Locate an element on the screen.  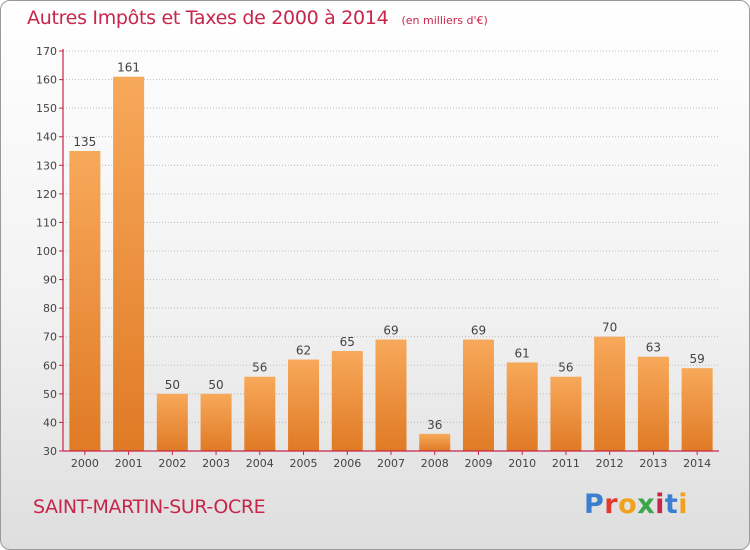
x-tick-label: 2003 is located at coordinates (216, 463).